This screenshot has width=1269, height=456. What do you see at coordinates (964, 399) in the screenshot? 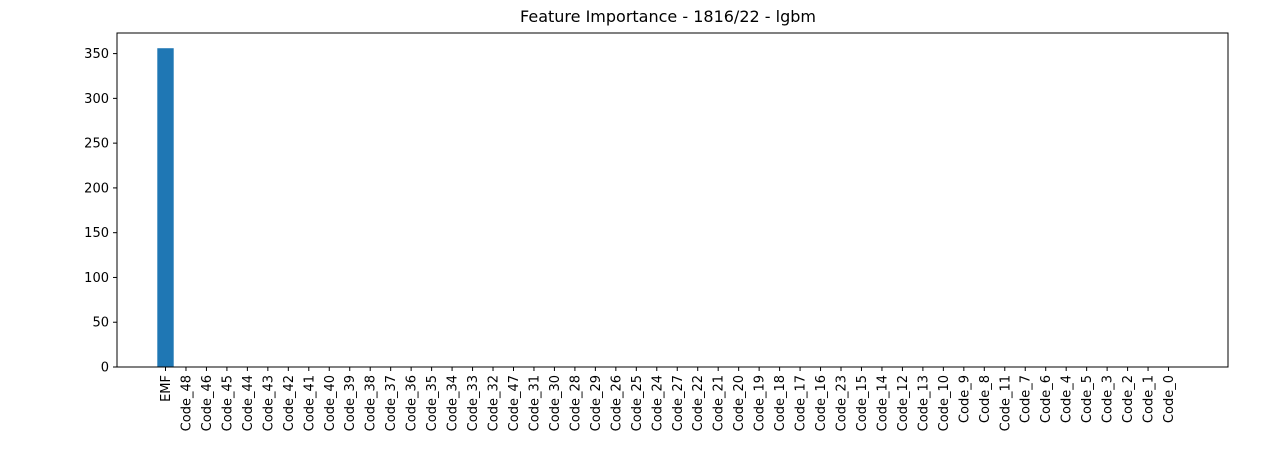
I see `x-tick-label: Code_9` at bounding box center [964, 399].